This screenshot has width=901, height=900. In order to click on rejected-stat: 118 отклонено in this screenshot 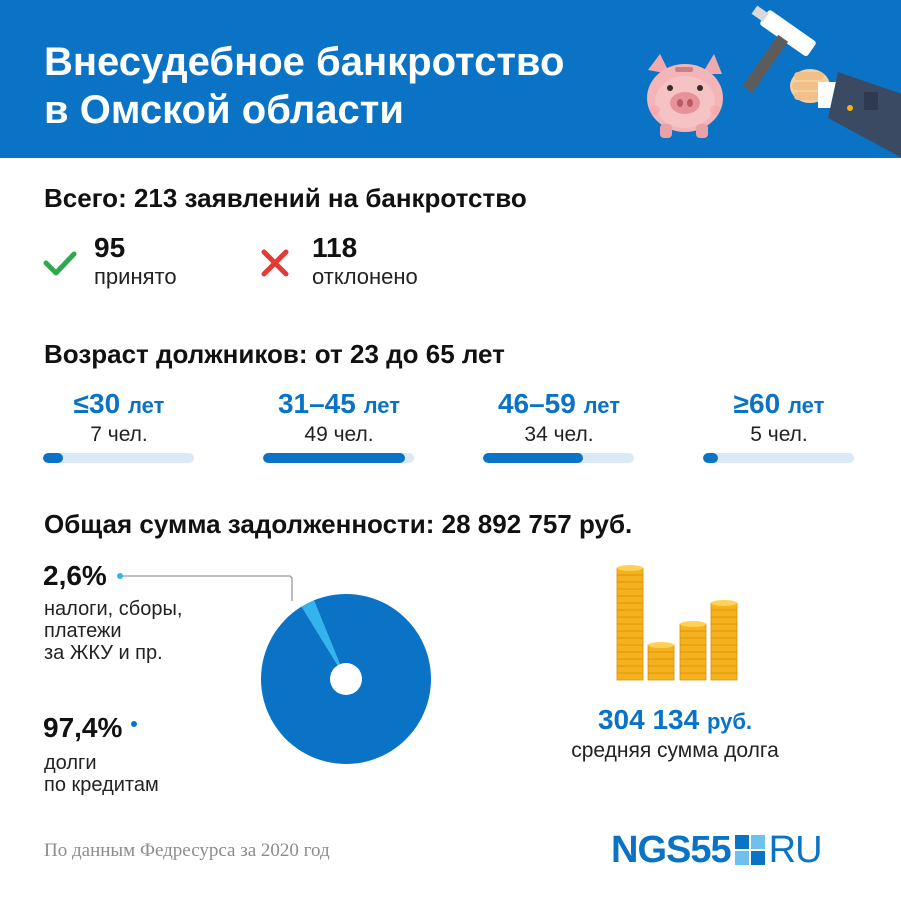, I will do `click(365, 262)`.